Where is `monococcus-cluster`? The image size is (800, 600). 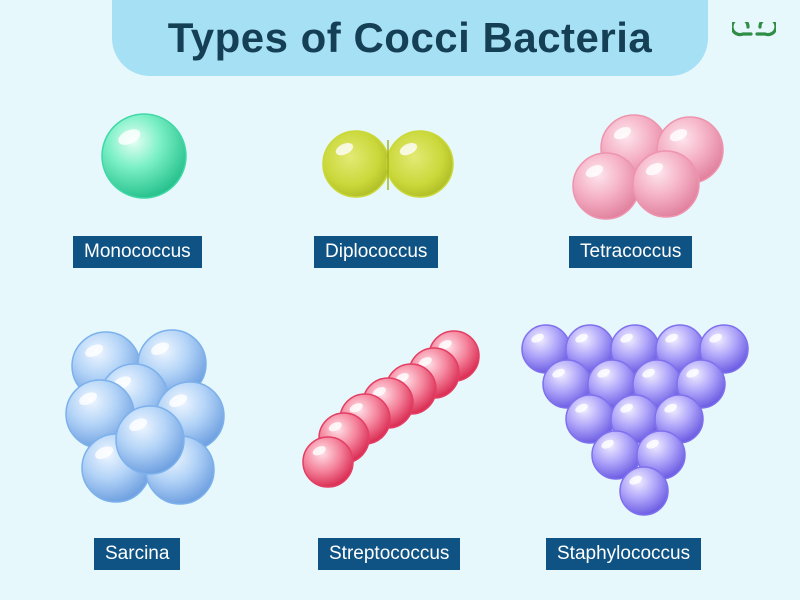 monococcus-cluster is located at coordinates (144, 156).